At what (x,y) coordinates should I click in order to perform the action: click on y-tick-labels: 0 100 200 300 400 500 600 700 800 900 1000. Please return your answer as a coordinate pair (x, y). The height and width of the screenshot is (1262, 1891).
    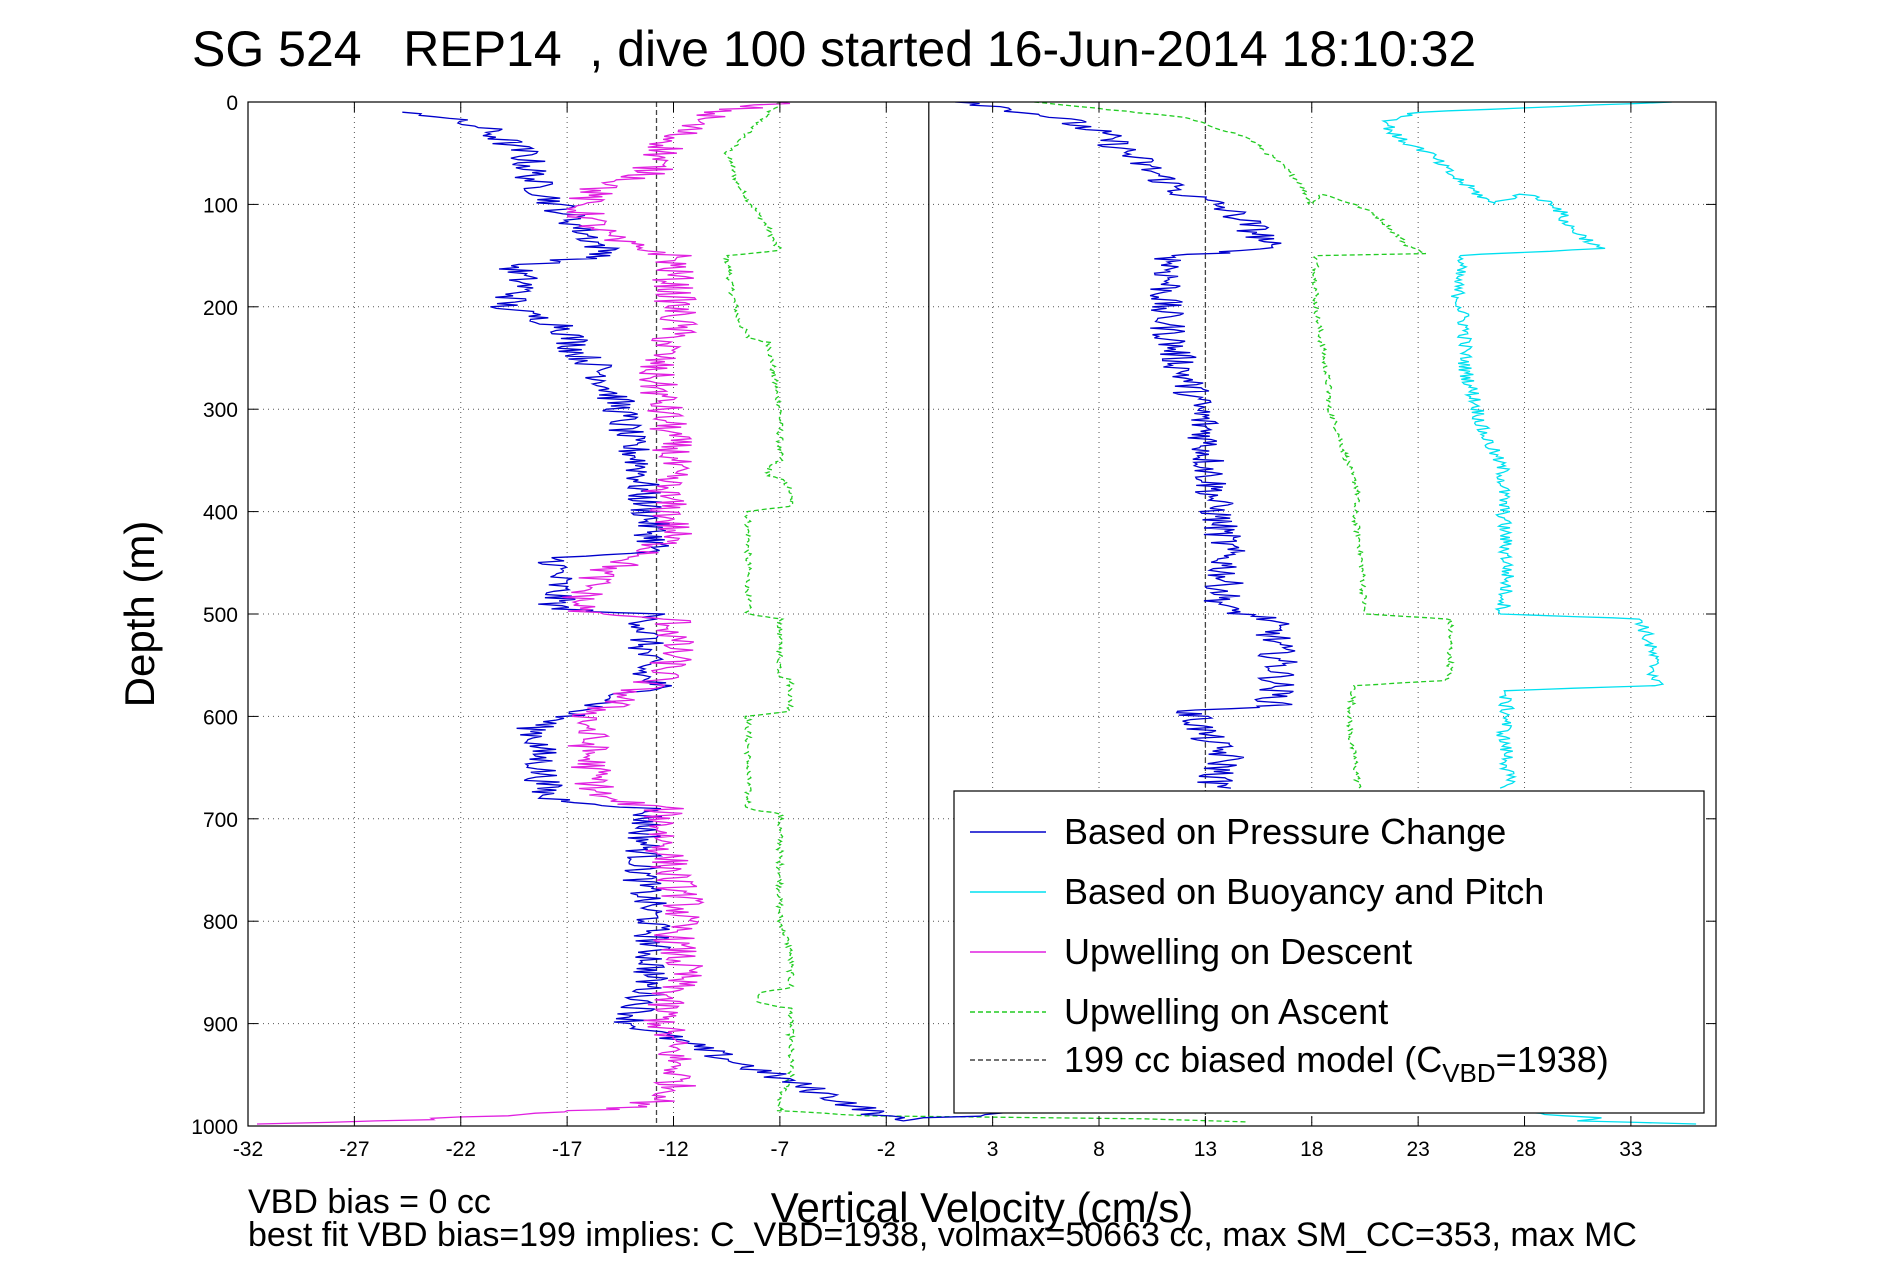
    Looking at the image, I should click on (214, 615).